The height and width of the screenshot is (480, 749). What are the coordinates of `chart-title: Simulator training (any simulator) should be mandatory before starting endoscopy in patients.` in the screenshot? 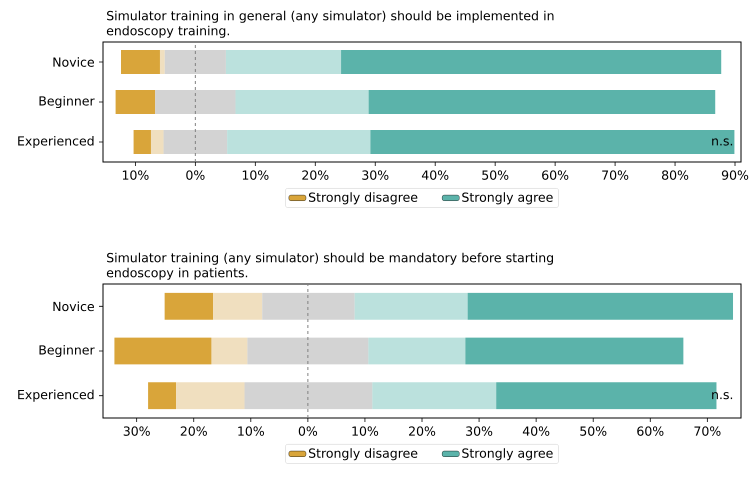 It's located at (329, 266).